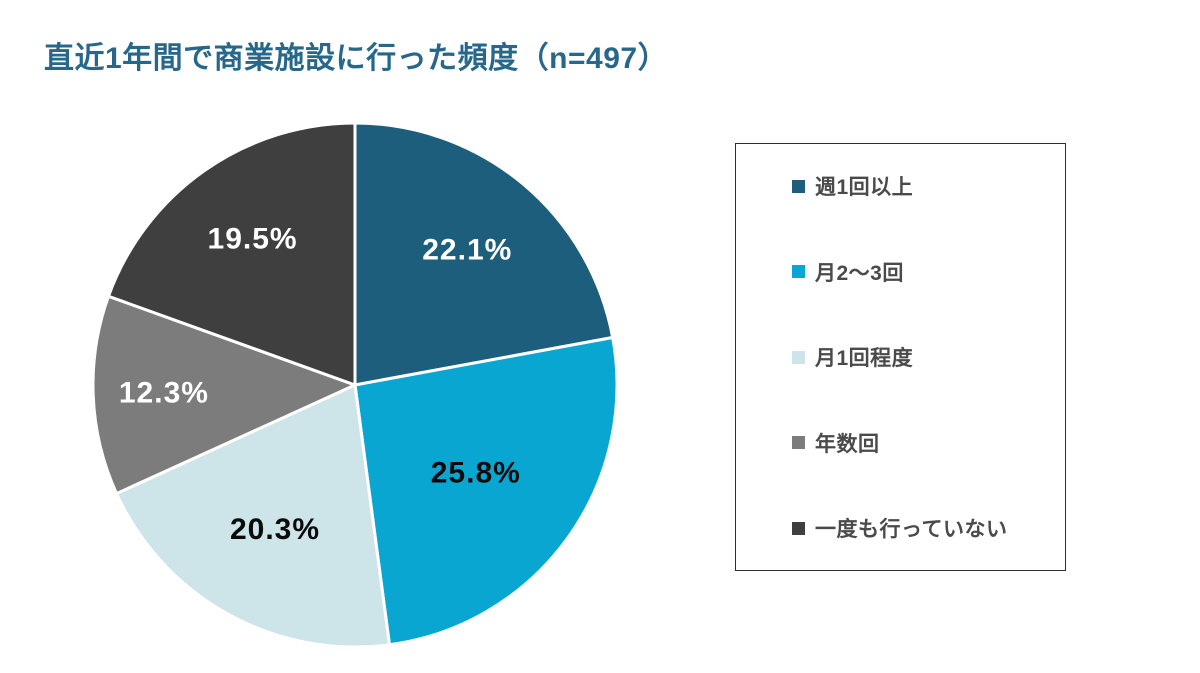 Image resolution: width=1200 pixels, height=673 pixels. Describe the element at coordinates (923, 272) in the screenshot. I see `legend-item: 月2〜3回` at that location.